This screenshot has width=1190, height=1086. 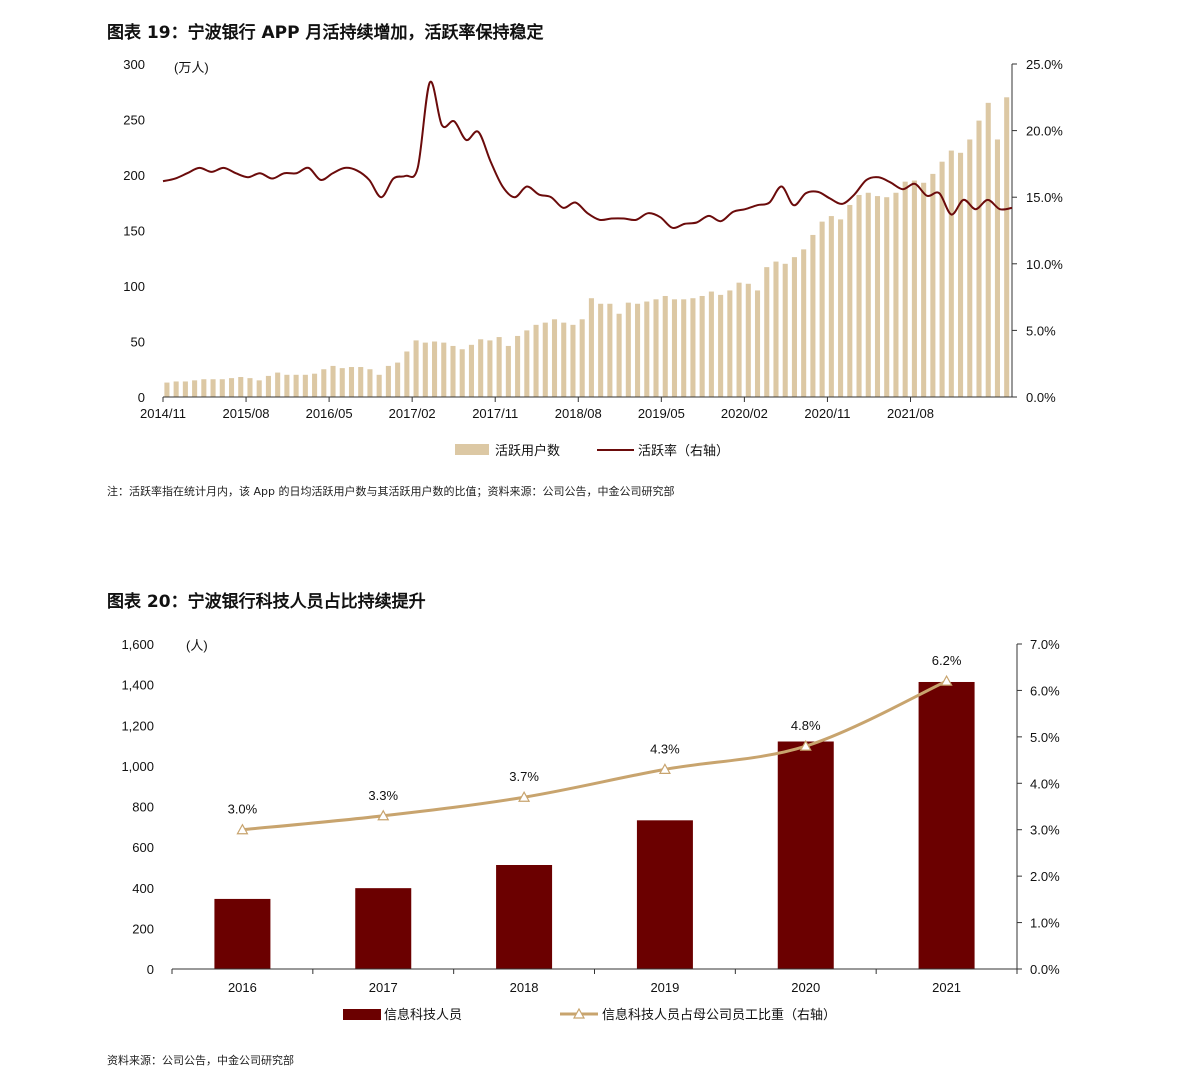 I want to click on x-tick-label: 2017/11, so click(x=495, y=413).